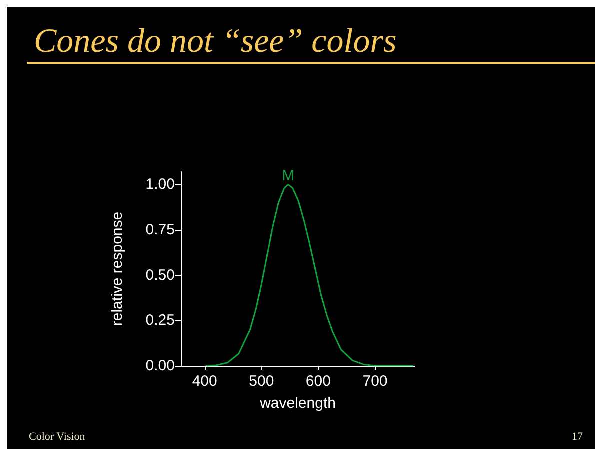 The image size is (595, 449). What do you see at coordinates (160, 185) in the screenshot?
I see `y-tick-label: 1.00` at bounding box center [160, 185].